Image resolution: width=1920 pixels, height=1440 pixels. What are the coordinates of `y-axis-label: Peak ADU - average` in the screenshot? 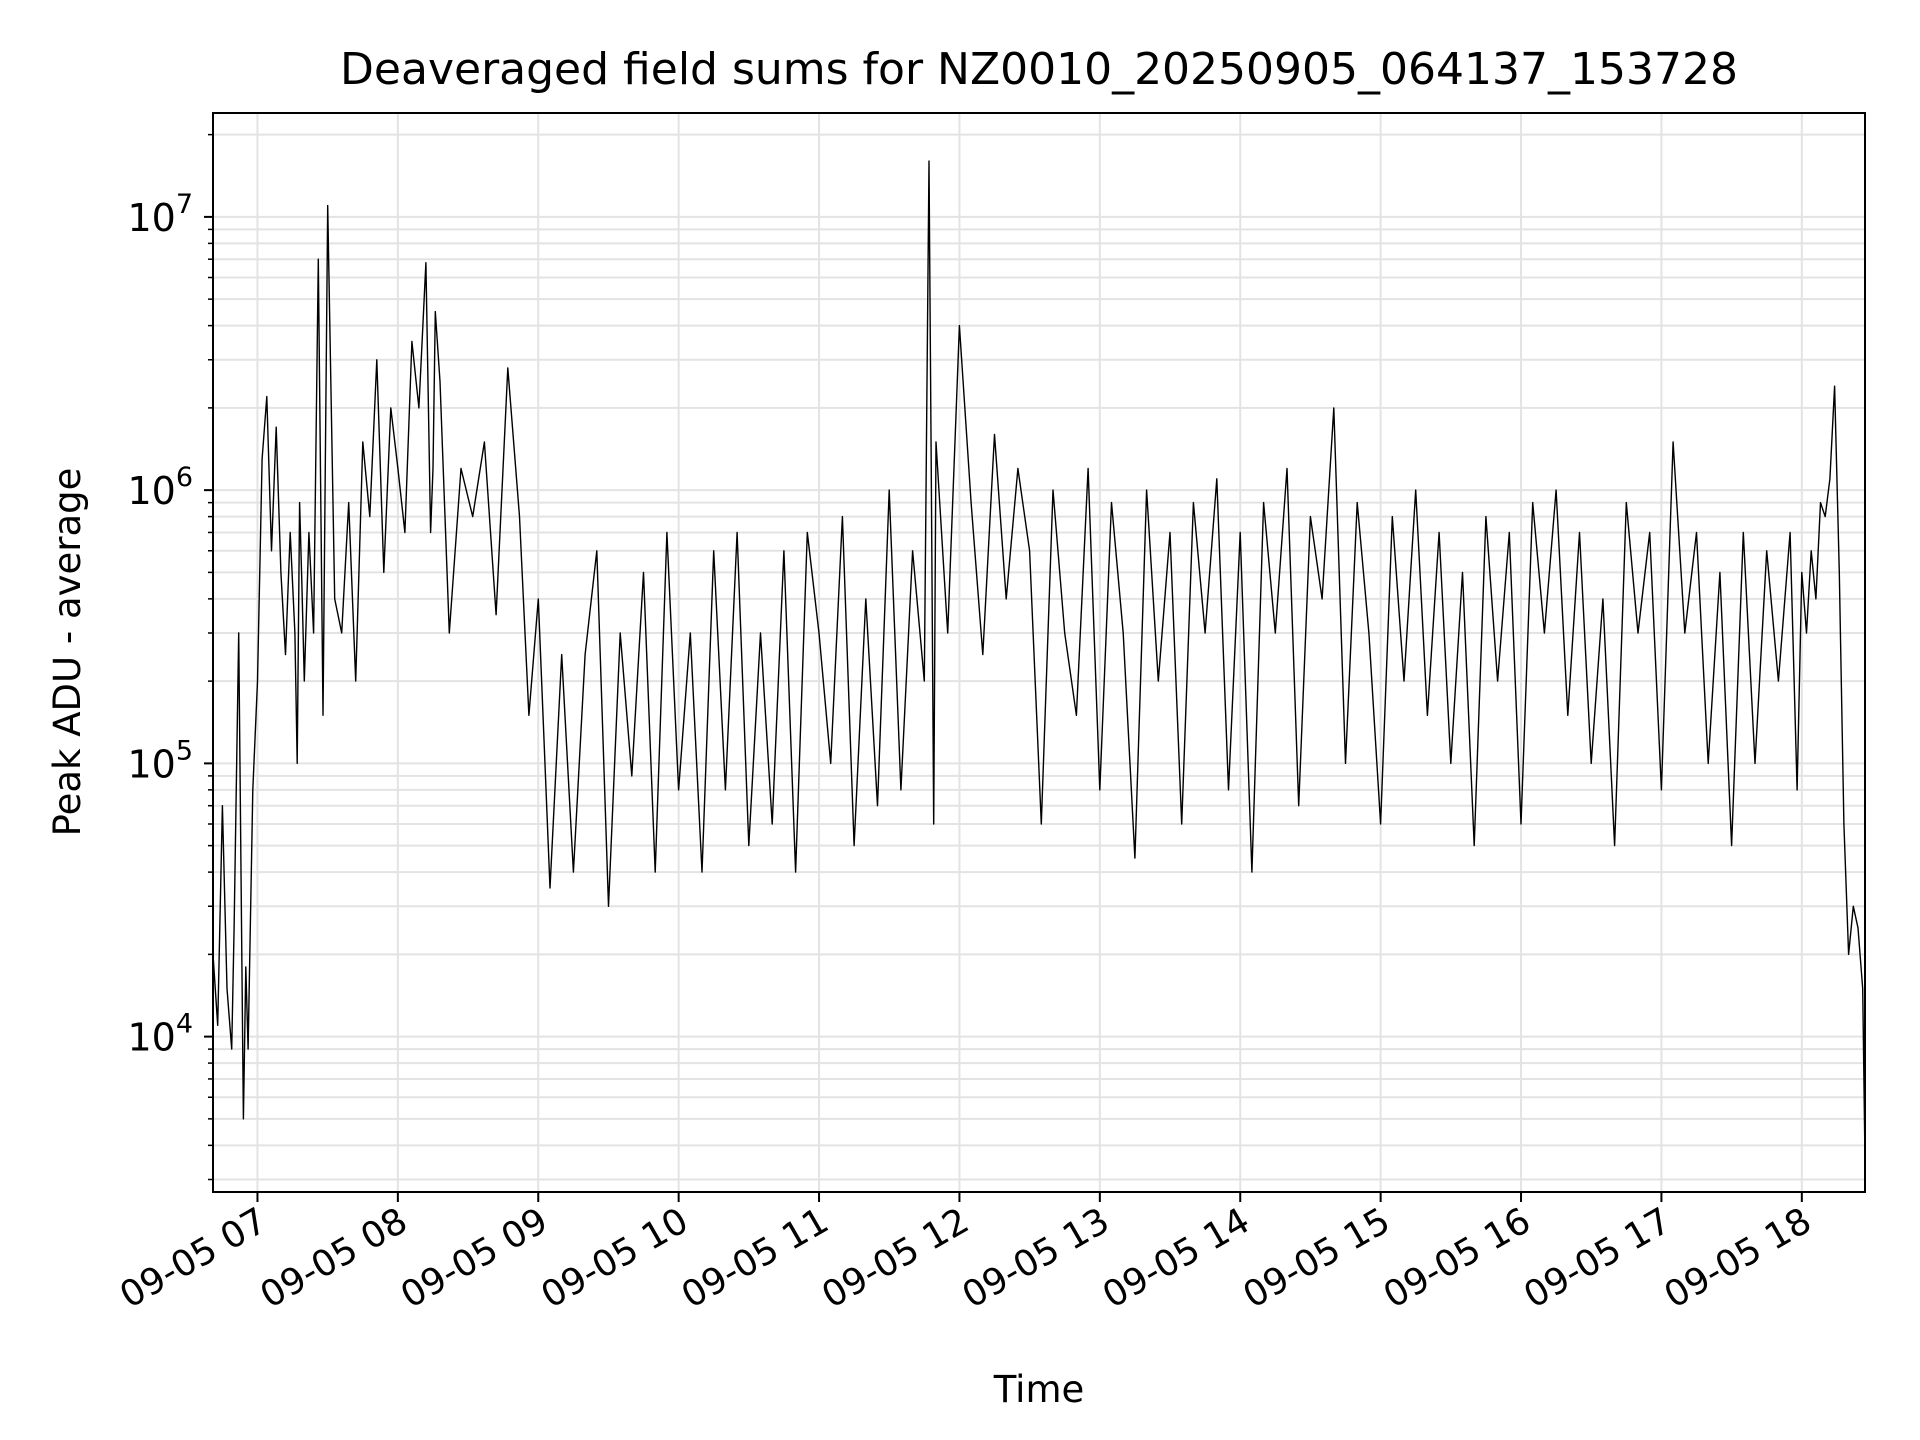 It's located at (67, 652).